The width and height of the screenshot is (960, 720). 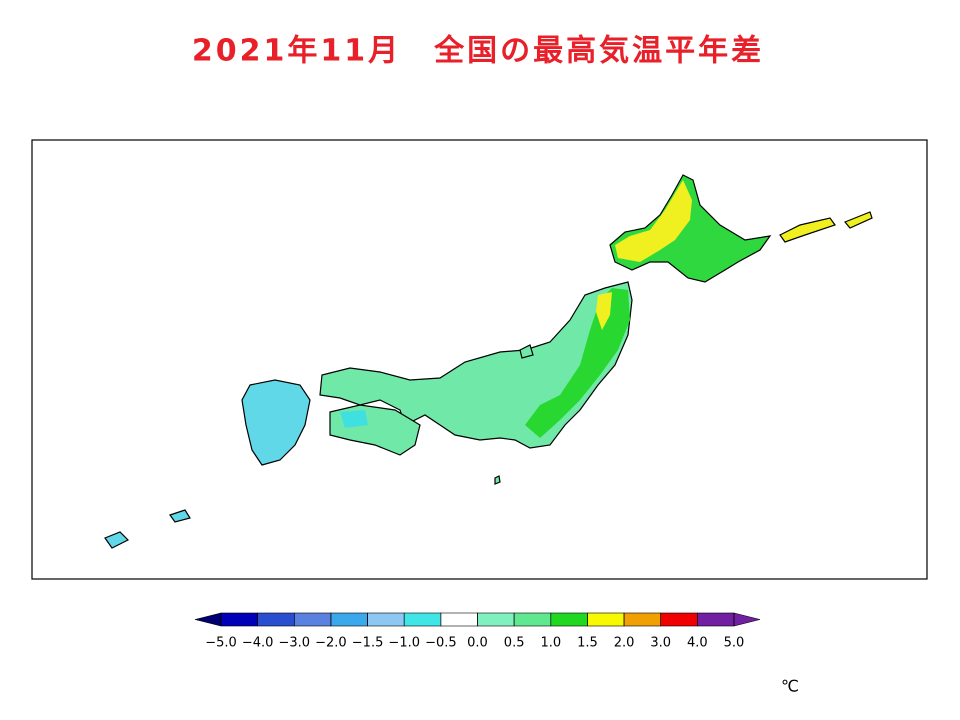 I want to click on kyushu, so click(x=276, y=422).